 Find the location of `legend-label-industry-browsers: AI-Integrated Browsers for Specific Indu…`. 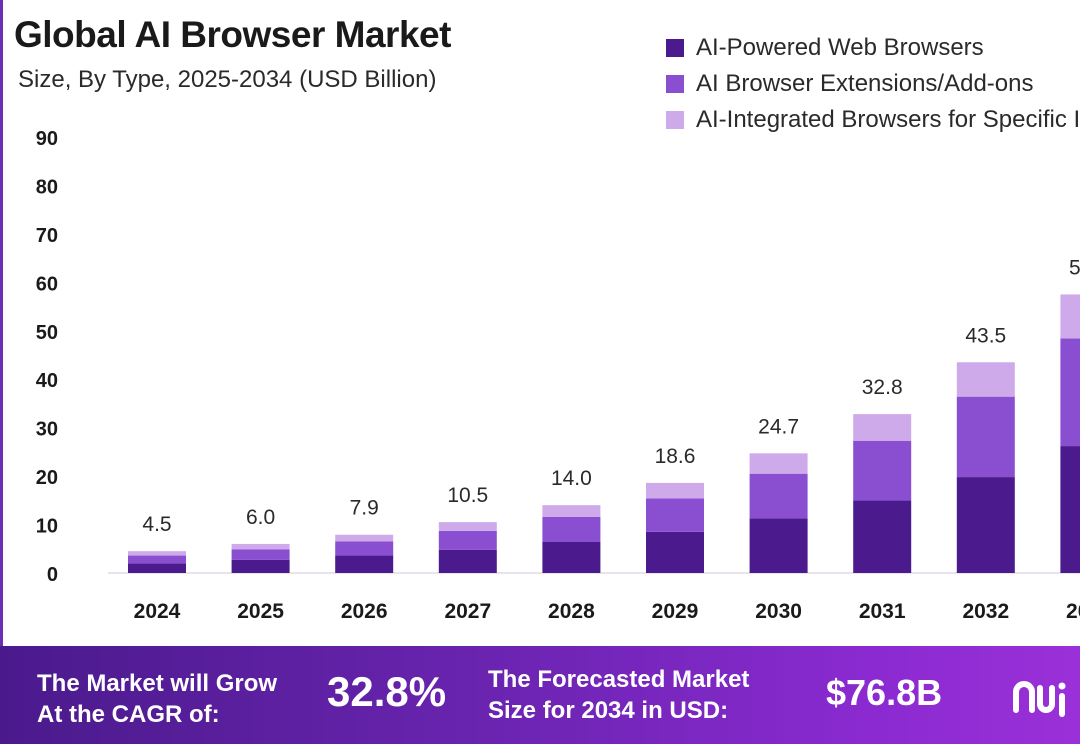

legend-label-industry-browsers: AI-Integrated Browsers for Specific Indu… is located at coordinates (888, 119).